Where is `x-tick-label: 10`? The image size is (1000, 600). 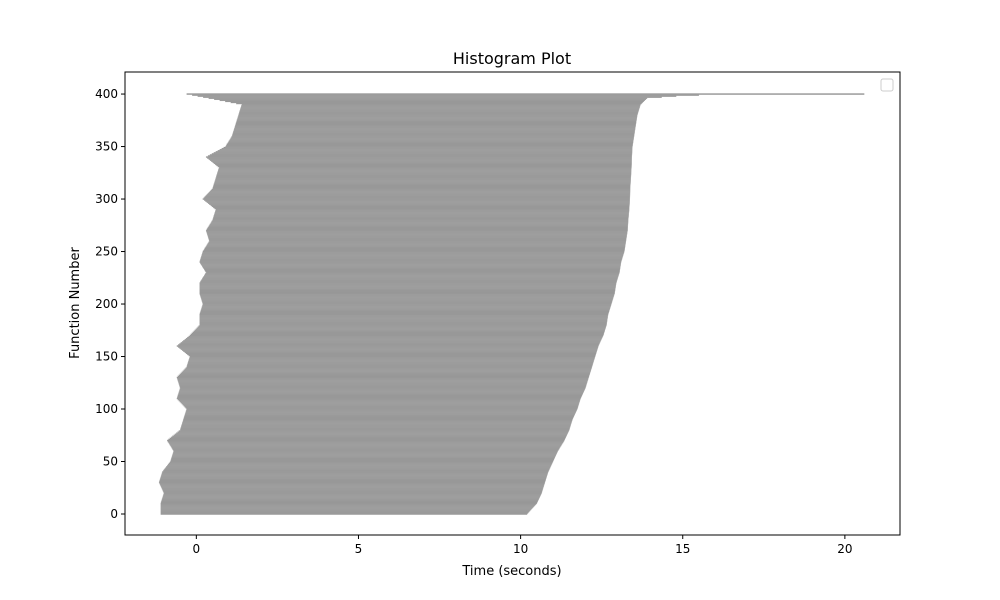
x-tick-label: 10 is located at coordinates (520, 549).